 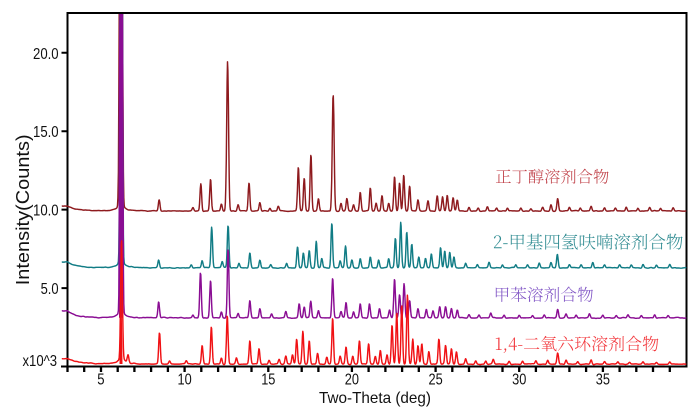 What do you see at coordinates (22, 209) in the screenshot?
I see `svg-text: Intensity(Counts)` at bounding box center [22, 209].